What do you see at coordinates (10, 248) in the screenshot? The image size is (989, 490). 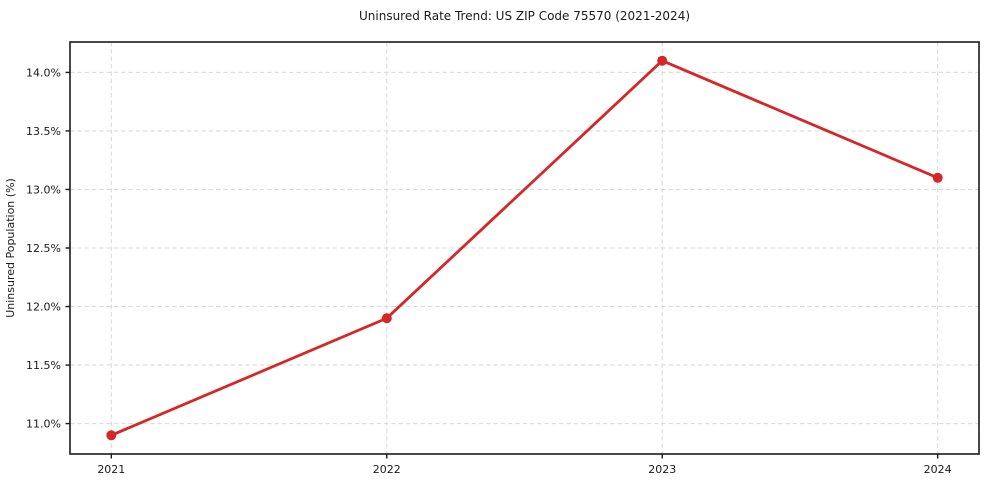 I see `y-axis-label: Uninsured Population (%)` at bounding box center [10, 248].